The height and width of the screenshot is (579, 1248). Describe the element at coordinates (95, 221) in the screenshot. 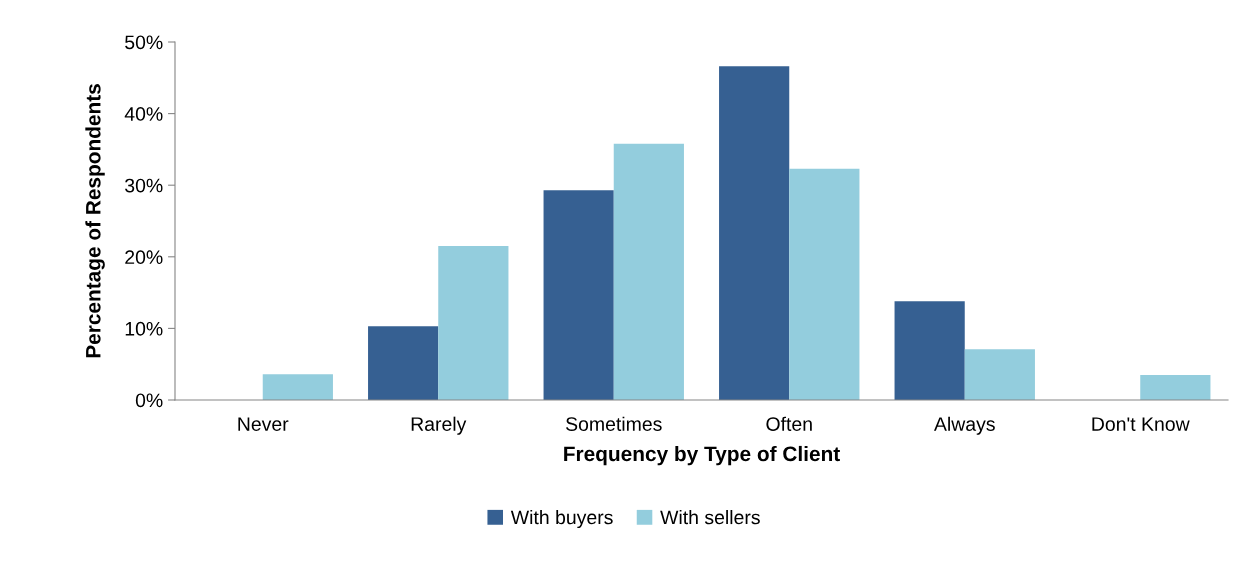

I see `y-axis-title: Percentage of Respondents` at that location.